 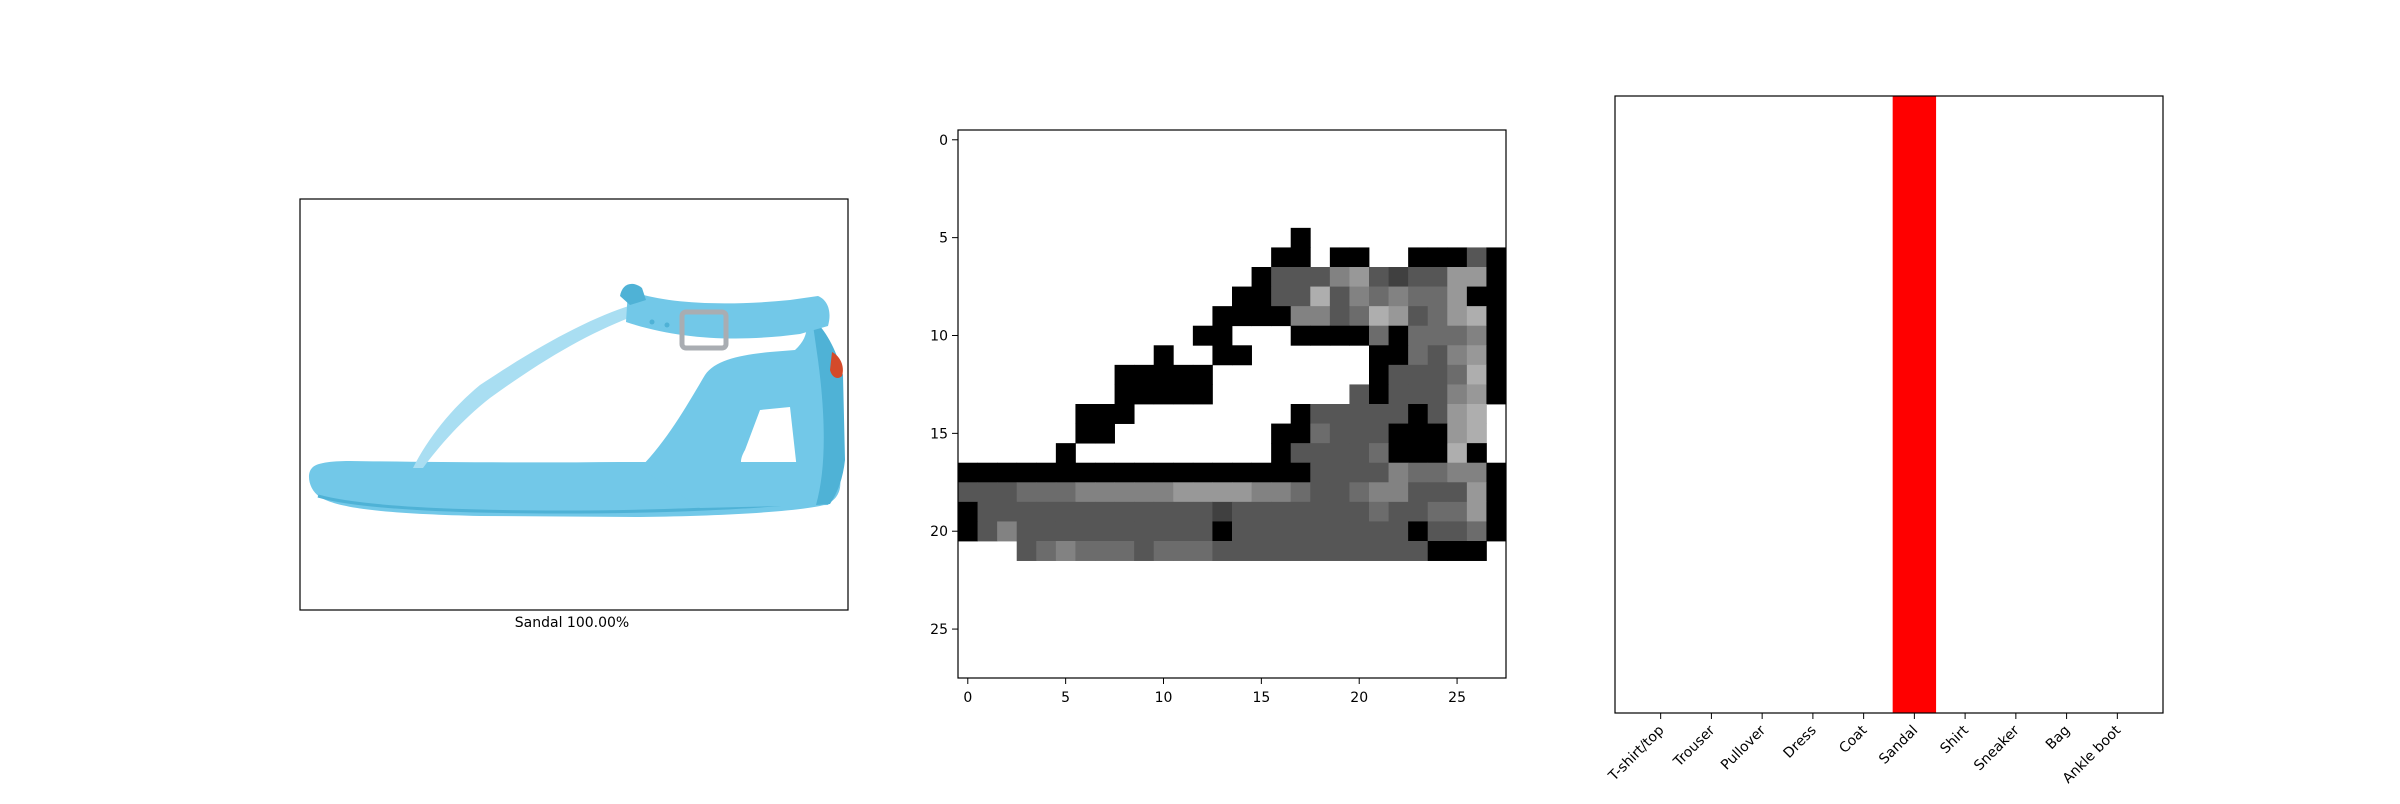 I want to click on heatmap-x-axis: 0 5 10 15 20 25, so click(x=1214, y=692).